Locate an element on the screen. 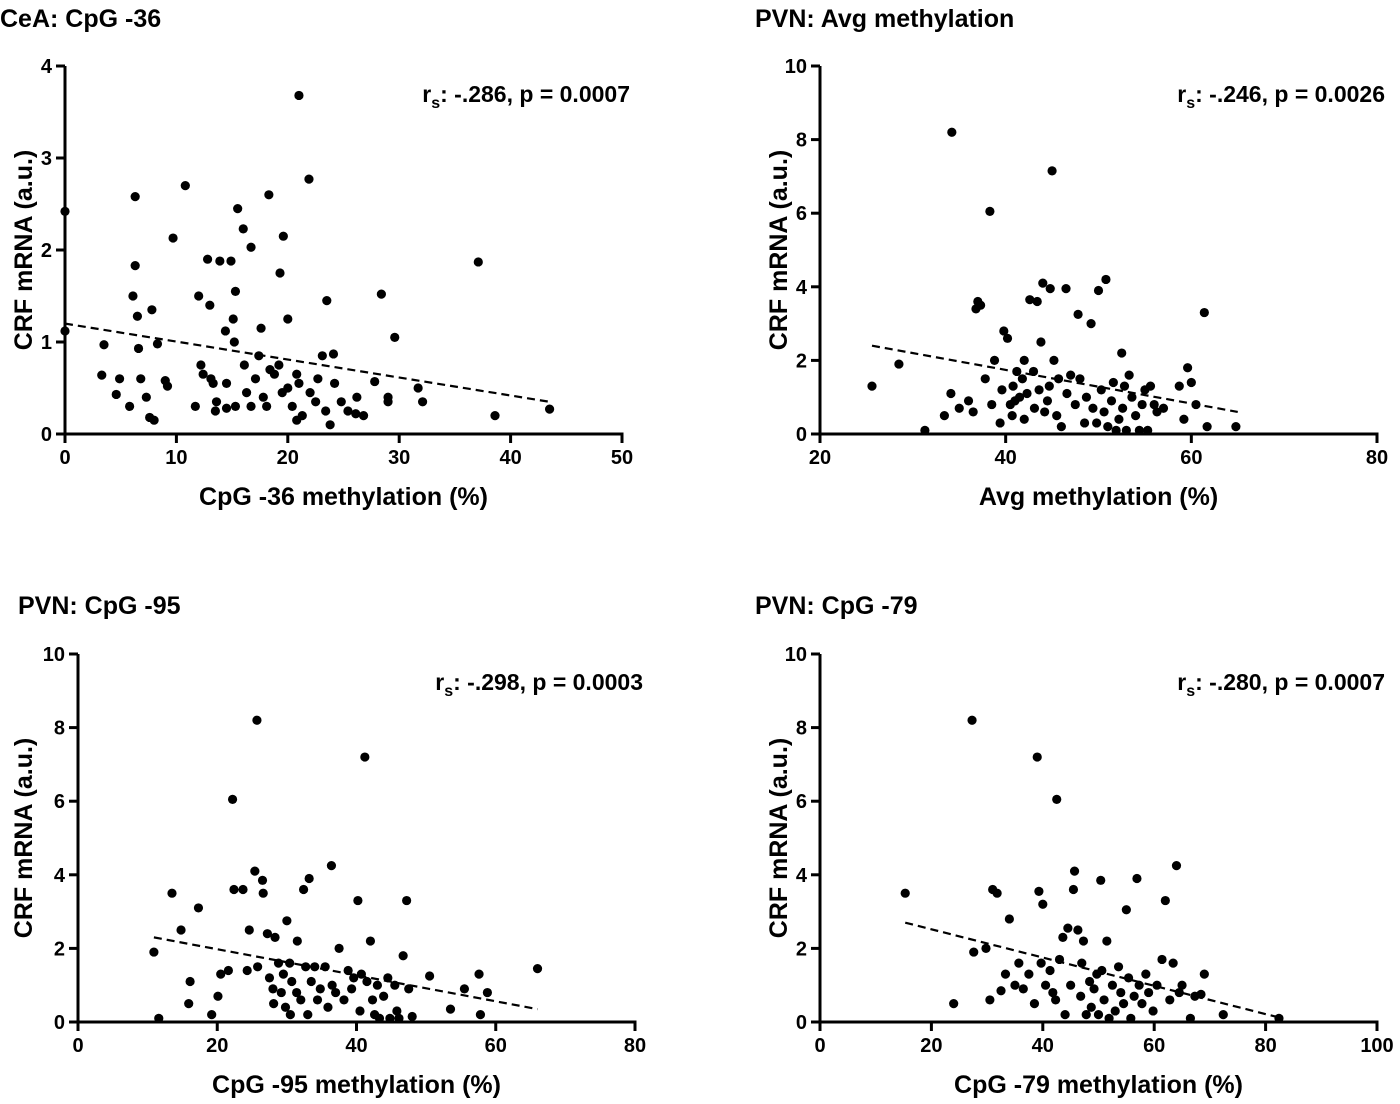 The width and height of the screenshot is (1400, 1104). x-tick-label: 30 is located at coordinates (399, 458).